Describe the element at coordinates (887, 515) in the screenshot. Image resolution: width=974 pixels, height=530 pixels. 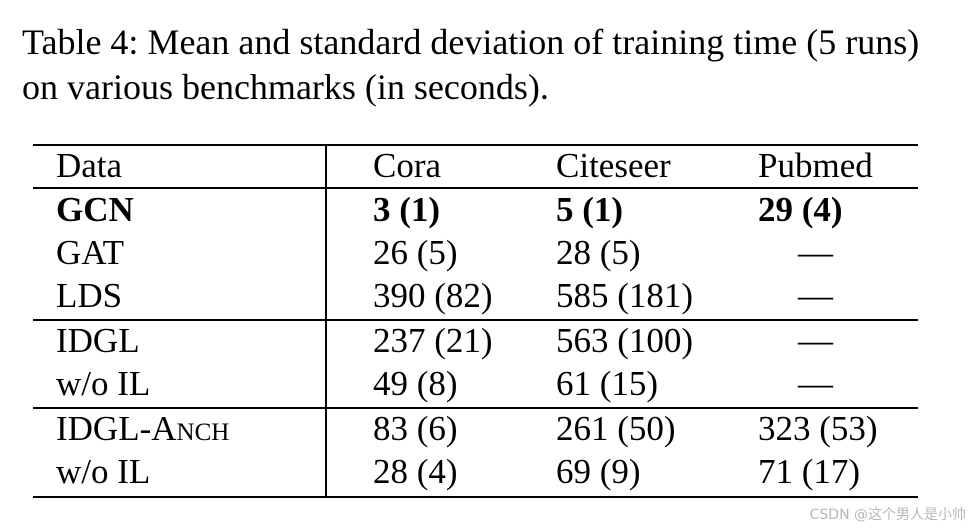
I see `watermark: CSDN @这个男人是小帅` at that location.